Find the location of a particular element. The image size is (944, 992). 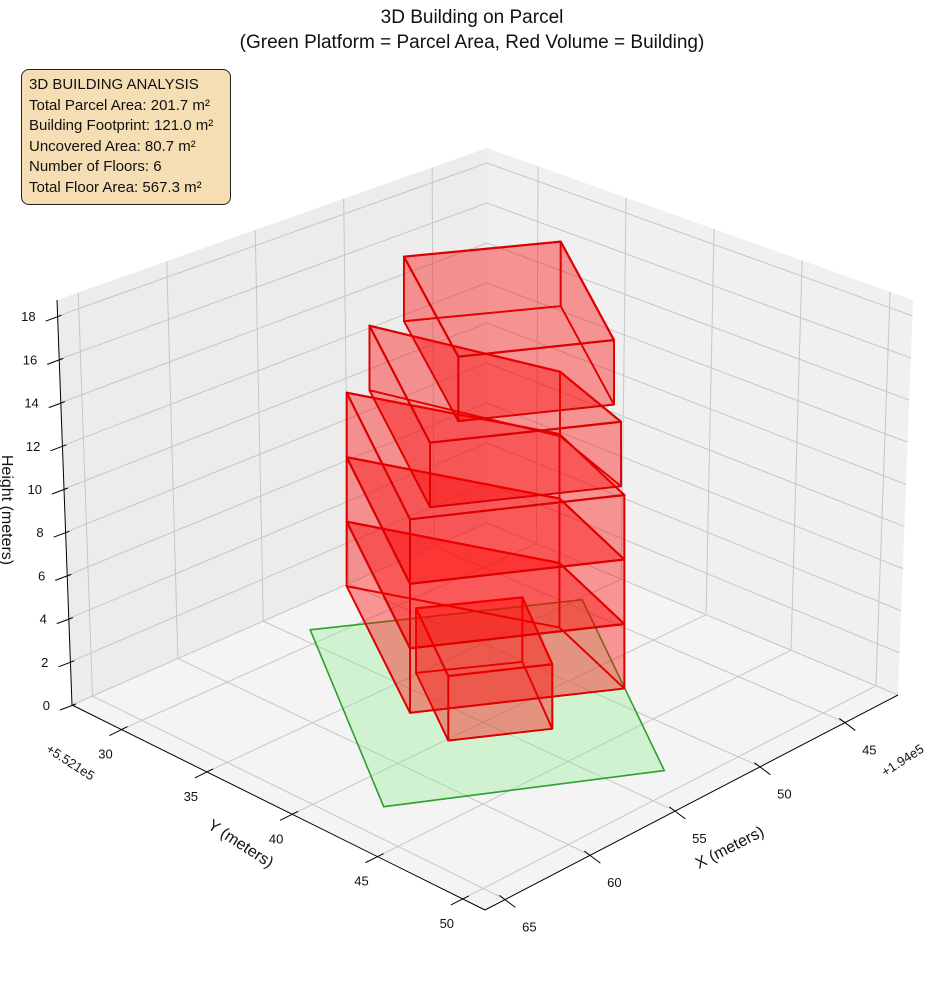

y-tick-label: 30 is located at coordinates (105, 754).